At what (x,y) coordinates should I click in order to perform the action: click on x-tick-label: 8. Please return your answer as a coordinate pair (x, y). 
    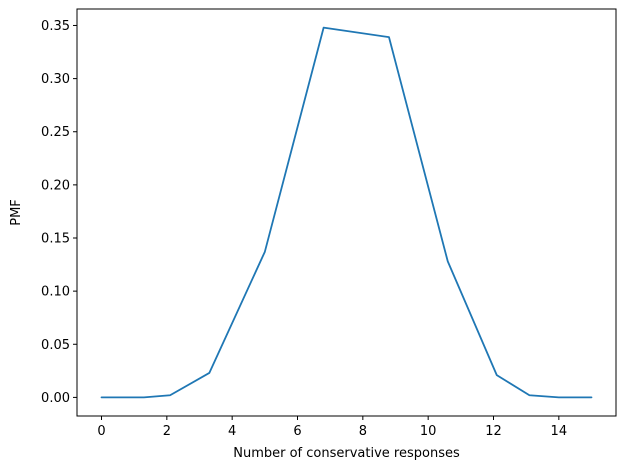
    Looking at the image, I should click on (363, 431).